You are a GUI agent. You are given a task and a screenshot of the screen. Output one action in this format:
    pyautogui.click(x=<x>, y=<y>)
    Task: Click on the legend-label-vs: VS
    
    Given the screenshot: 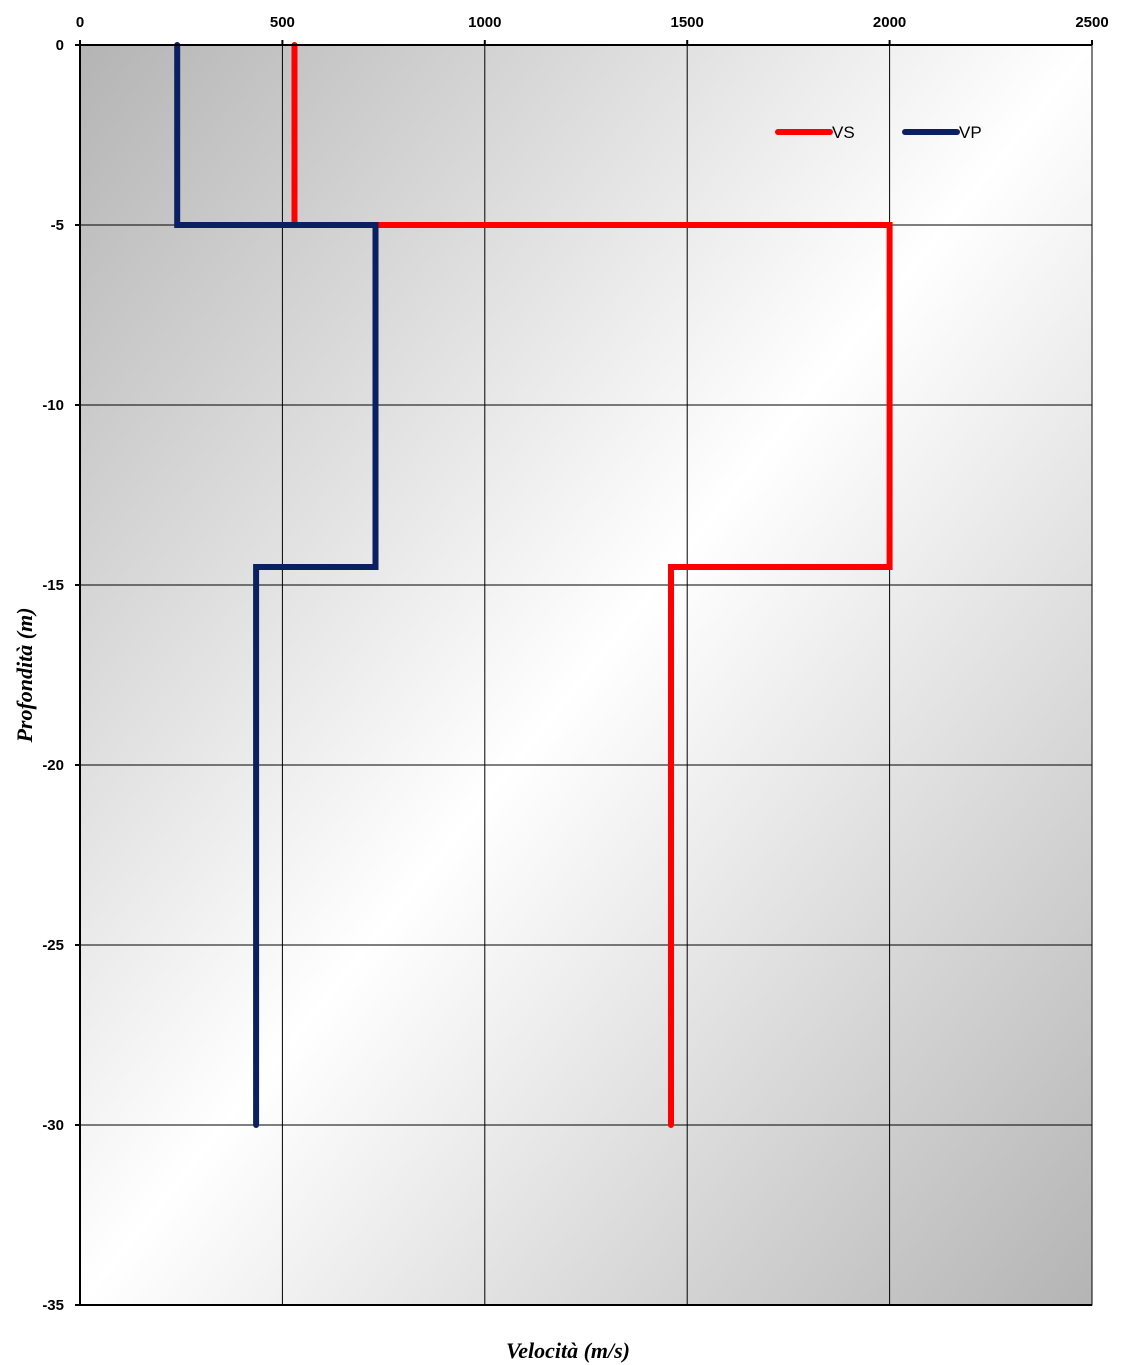 What is the action you would take?
    pyautogui.click(x=843, y=132)
    